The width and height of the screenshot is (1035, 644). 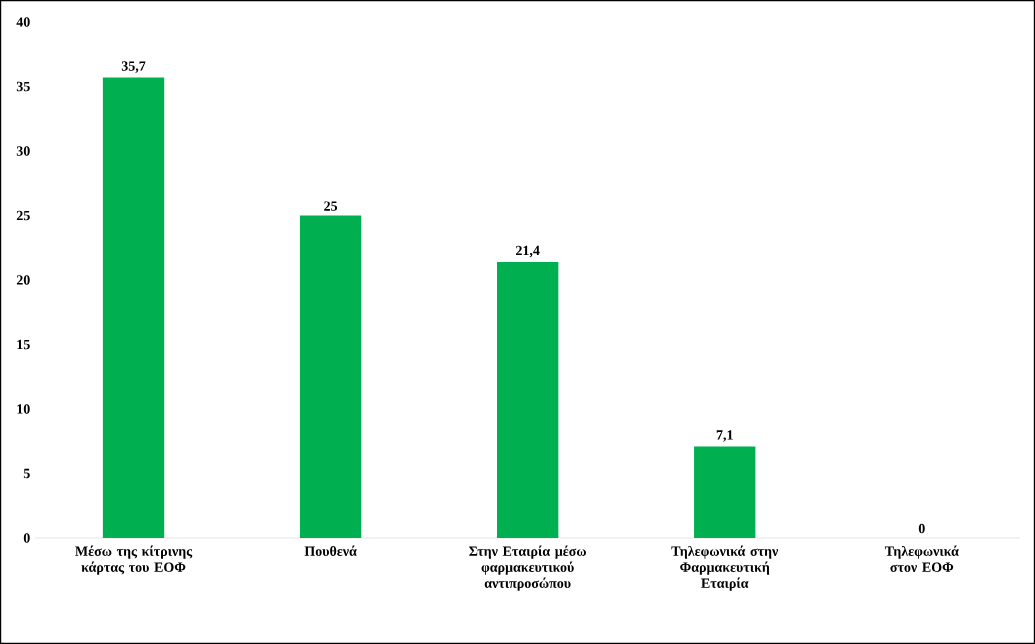 What do you see at coordinates (921, 528) in the screenshot?
I see `data-label: 0` at bounding box center [921, 528].